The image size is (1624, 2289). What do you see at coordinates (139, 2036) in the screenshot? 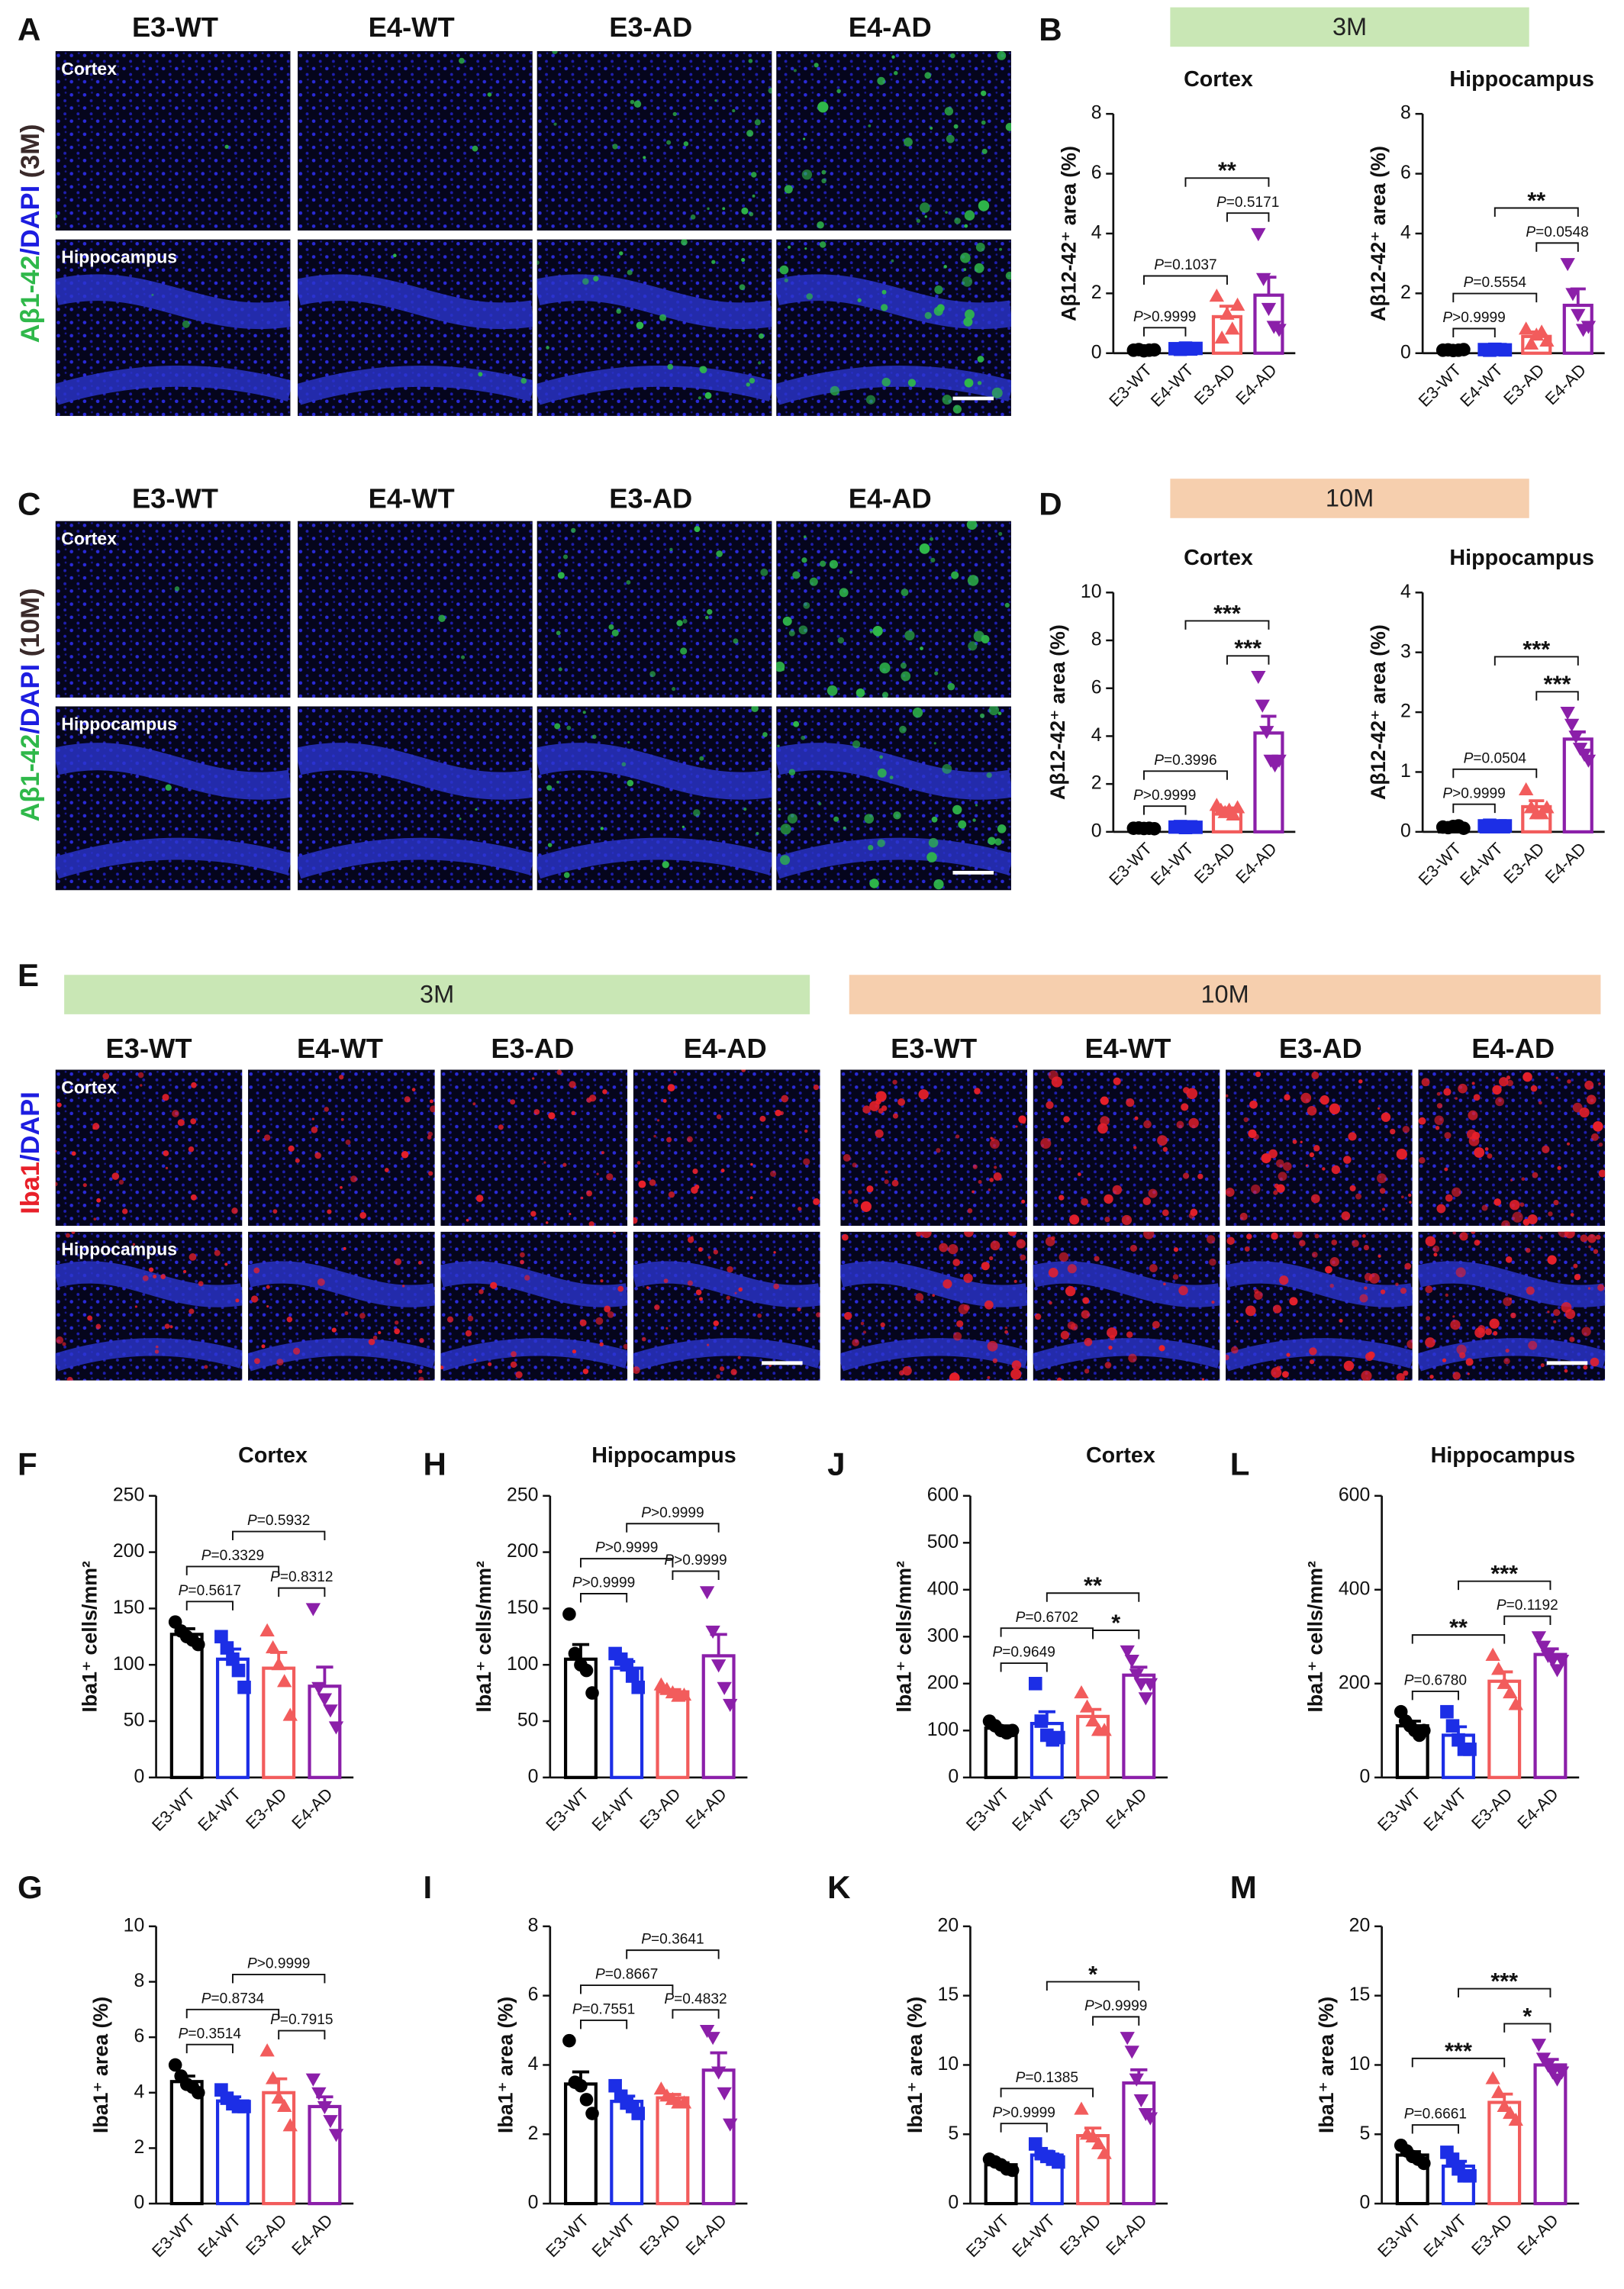
I see `y-tick-label: 6` at bounding box center [139, 2036].